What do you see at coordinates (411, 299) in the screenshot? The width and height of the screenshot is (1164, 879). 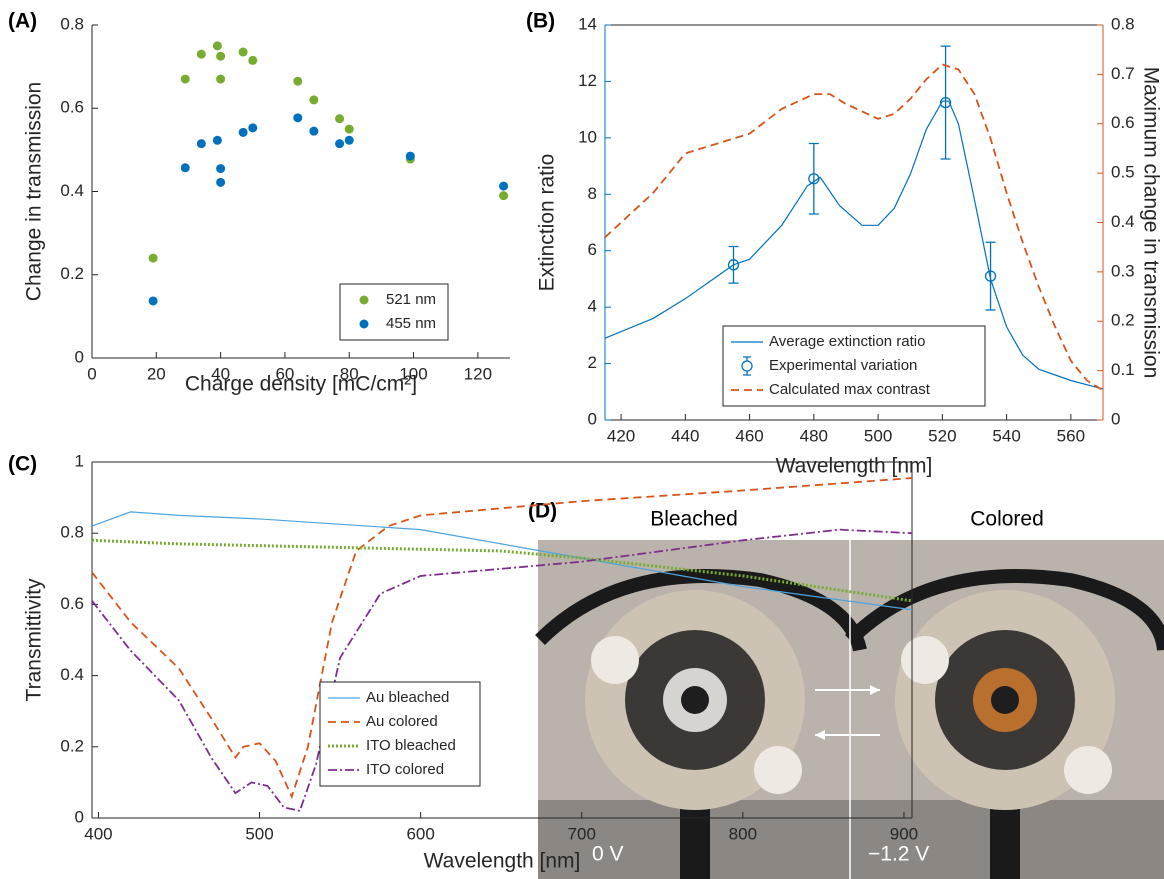 I see `legend-label: 521 nm` at bounding box center [411, 299].